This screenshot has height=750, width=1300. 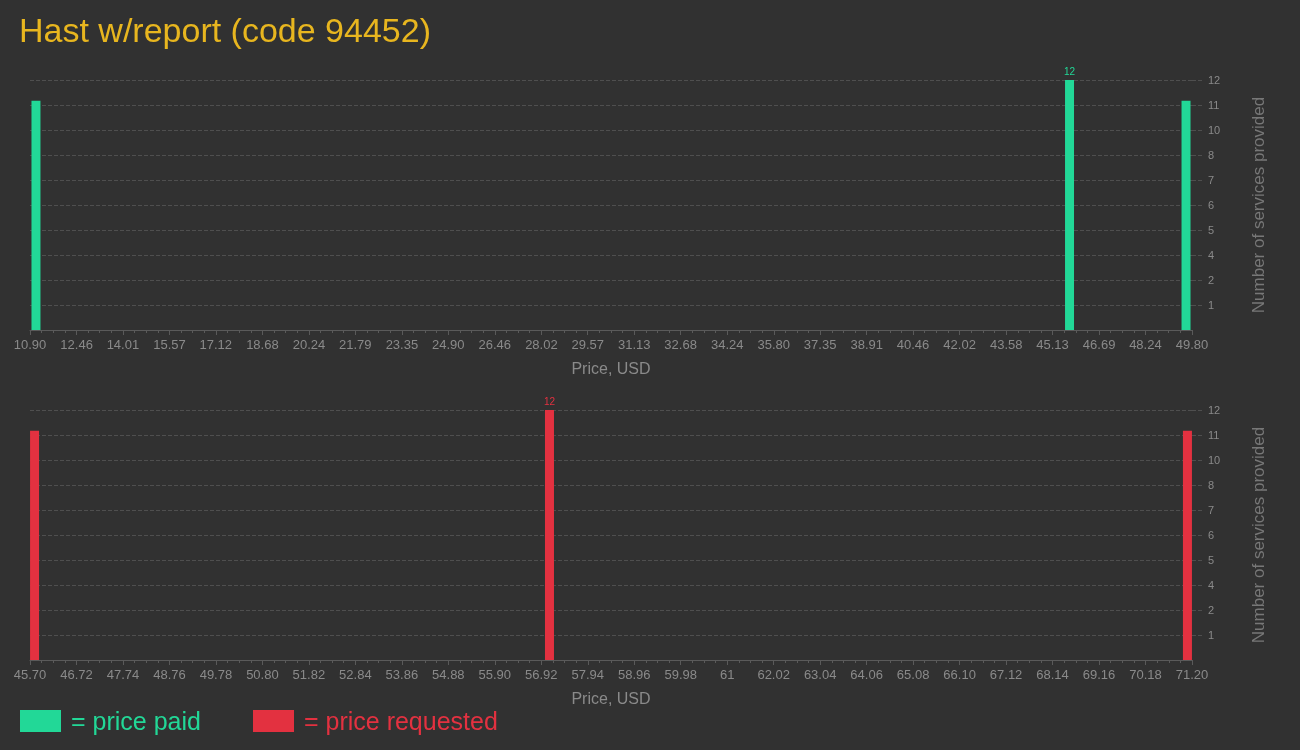 What do you see at coordinates (587, 344) in the screenshot?
I see `x-tick-label: 29.57` at bounding box center [587, 344].